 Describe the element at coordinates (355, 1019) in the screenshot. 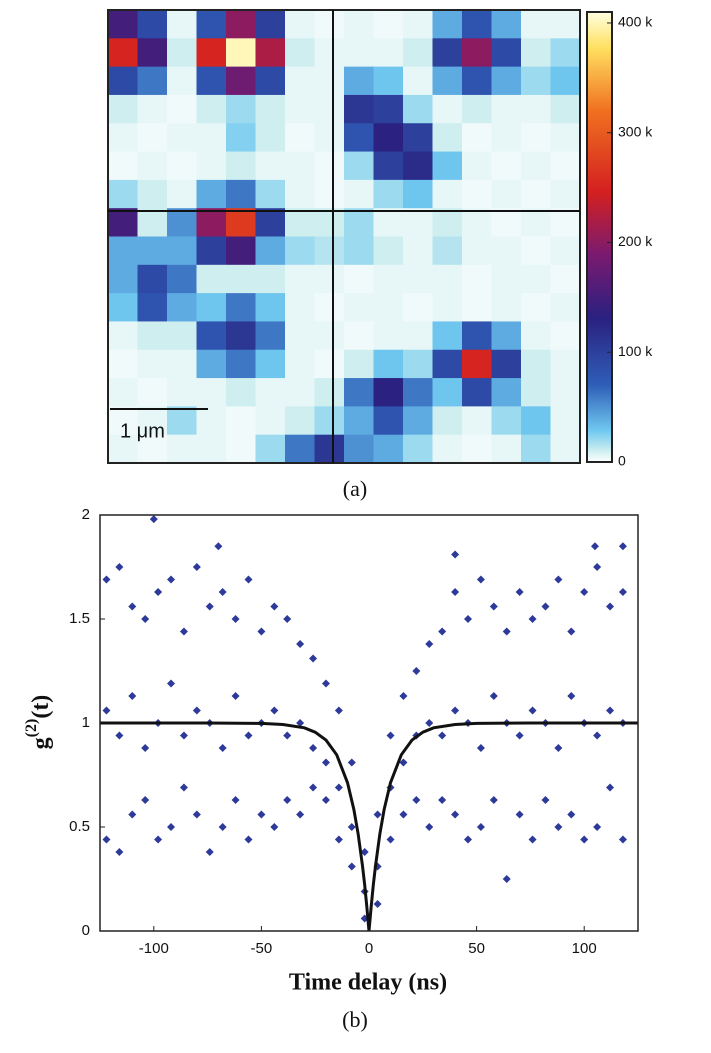

I see `caption-b: (b)` at that location.